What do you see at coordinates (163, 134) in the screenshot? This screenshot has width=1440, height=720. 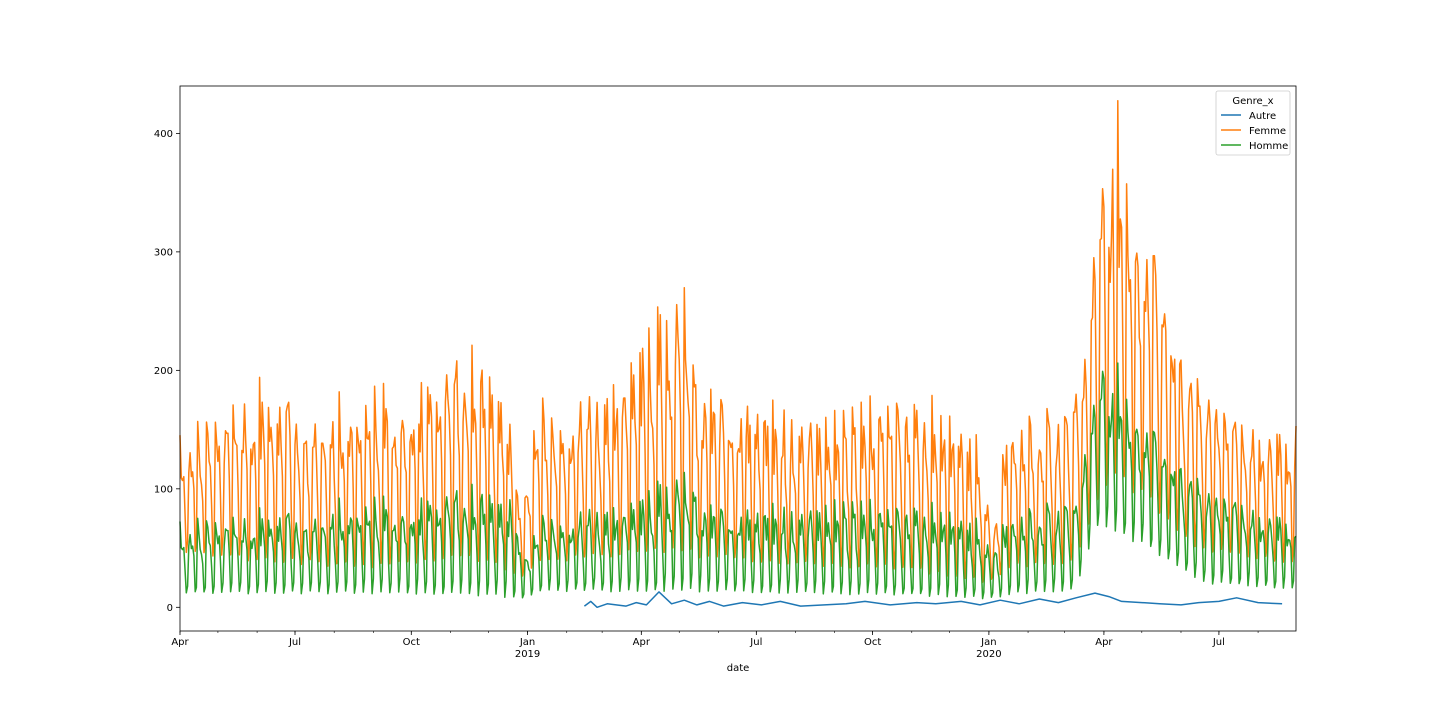 I see `y-tick-label: 400` at bounding box center [163, 134].